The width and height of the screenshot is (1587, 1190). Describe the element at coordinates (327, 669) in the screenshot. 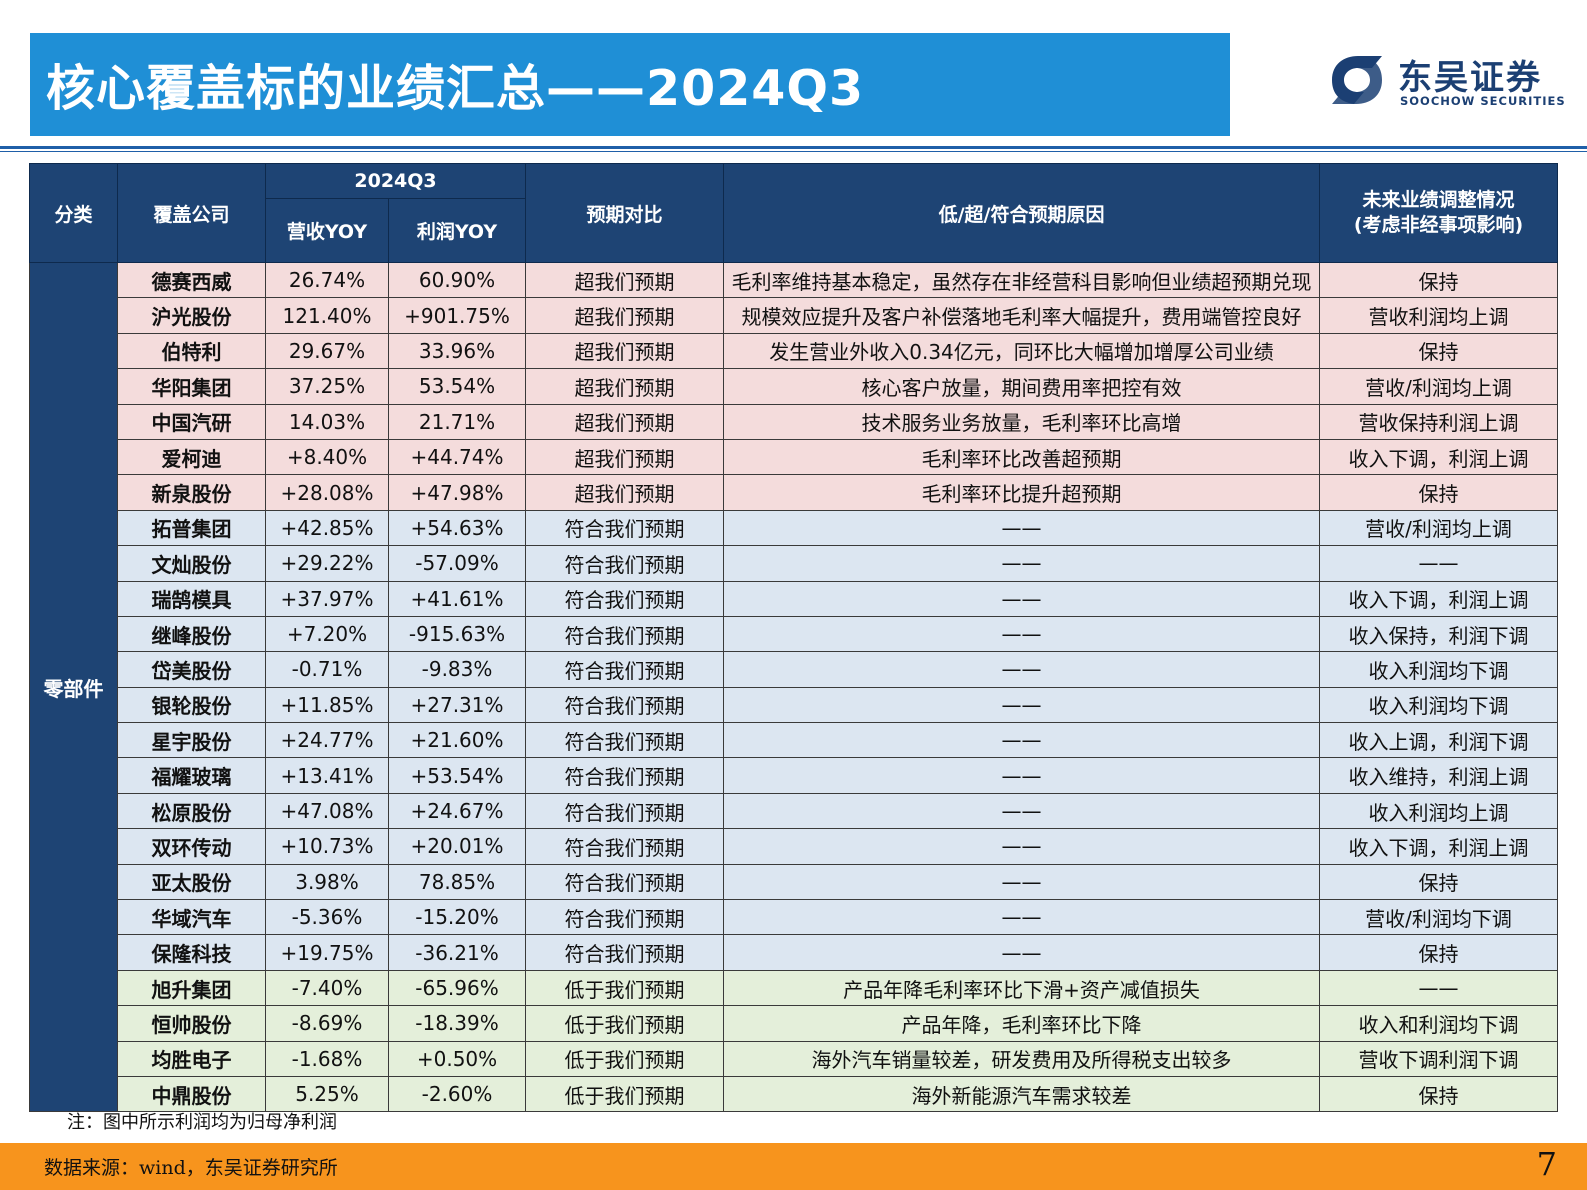

I see `revenue-yoy-cell: -0.71%` at that location.